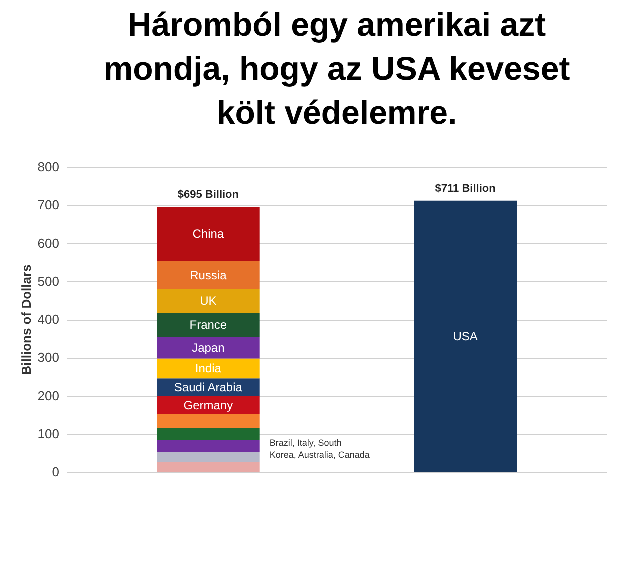  I want to click on series-label: China, so click(208, 234).